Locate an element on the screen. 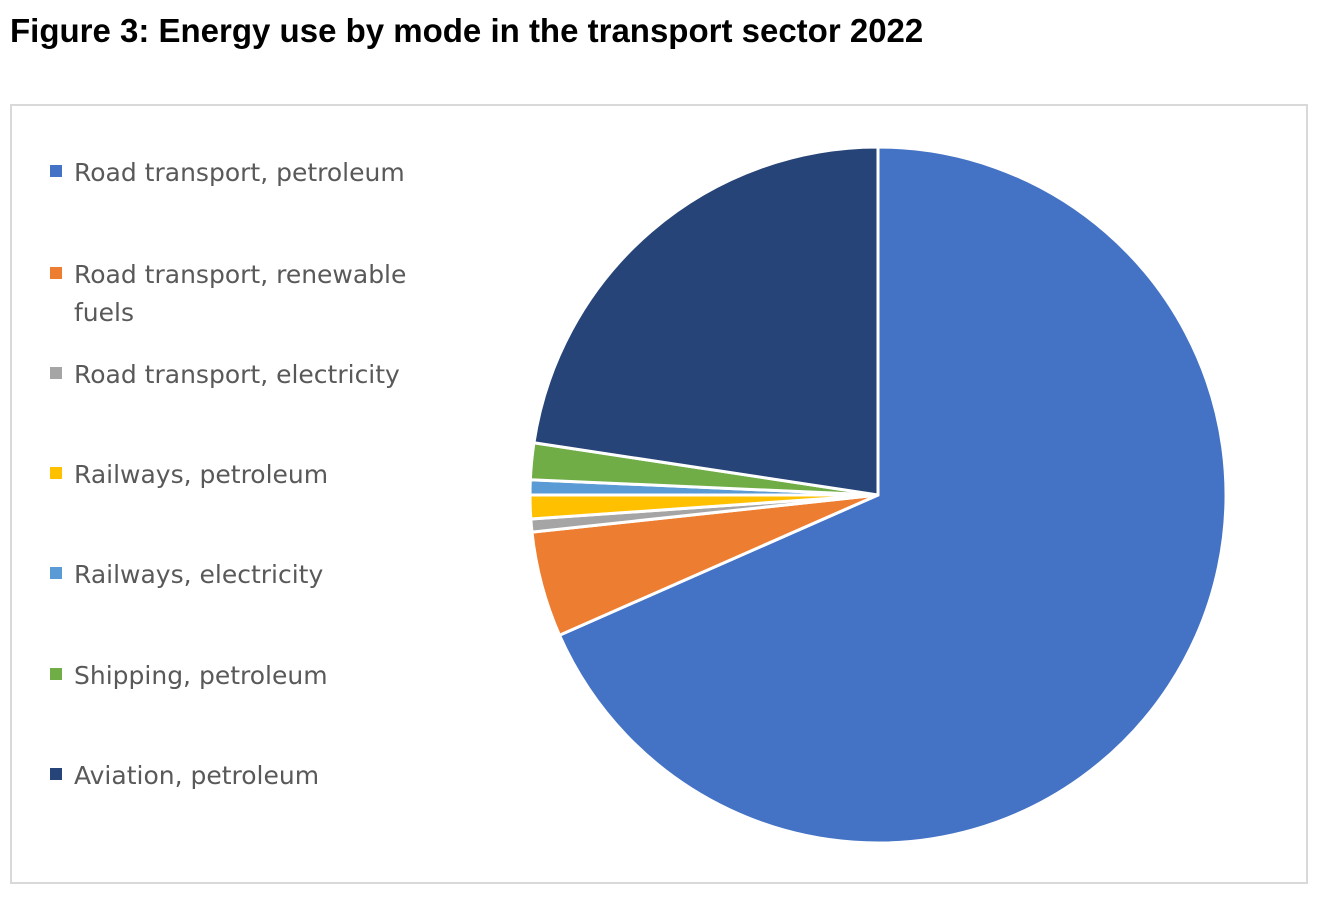 This screenshot has height=900, width=1322. legend-item: Aviation, petroleum is located at coordinates (252, 776).